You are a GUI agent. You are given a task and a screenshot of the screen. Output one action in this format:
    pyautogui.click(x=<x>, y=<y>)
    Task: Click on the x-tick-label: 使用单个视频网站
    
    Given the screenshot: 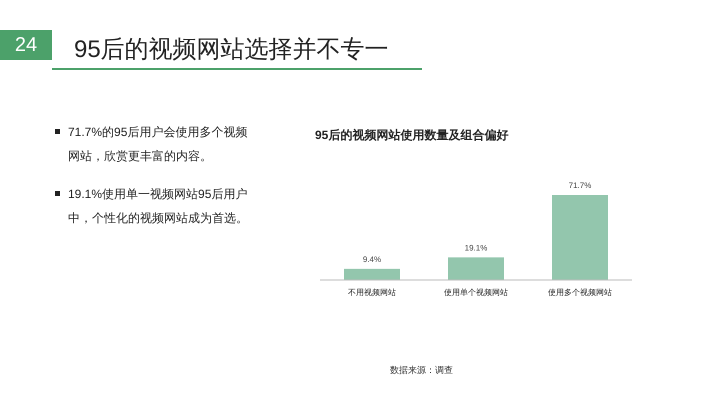 What is the action you would take?
    pyautogui.click(x=476, y=292)
    